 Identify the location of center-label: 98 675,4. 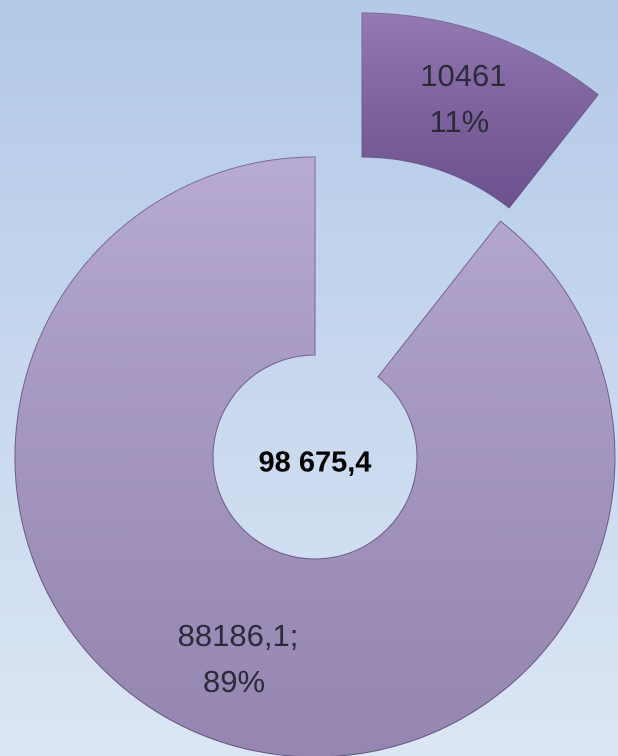
(315, 463).